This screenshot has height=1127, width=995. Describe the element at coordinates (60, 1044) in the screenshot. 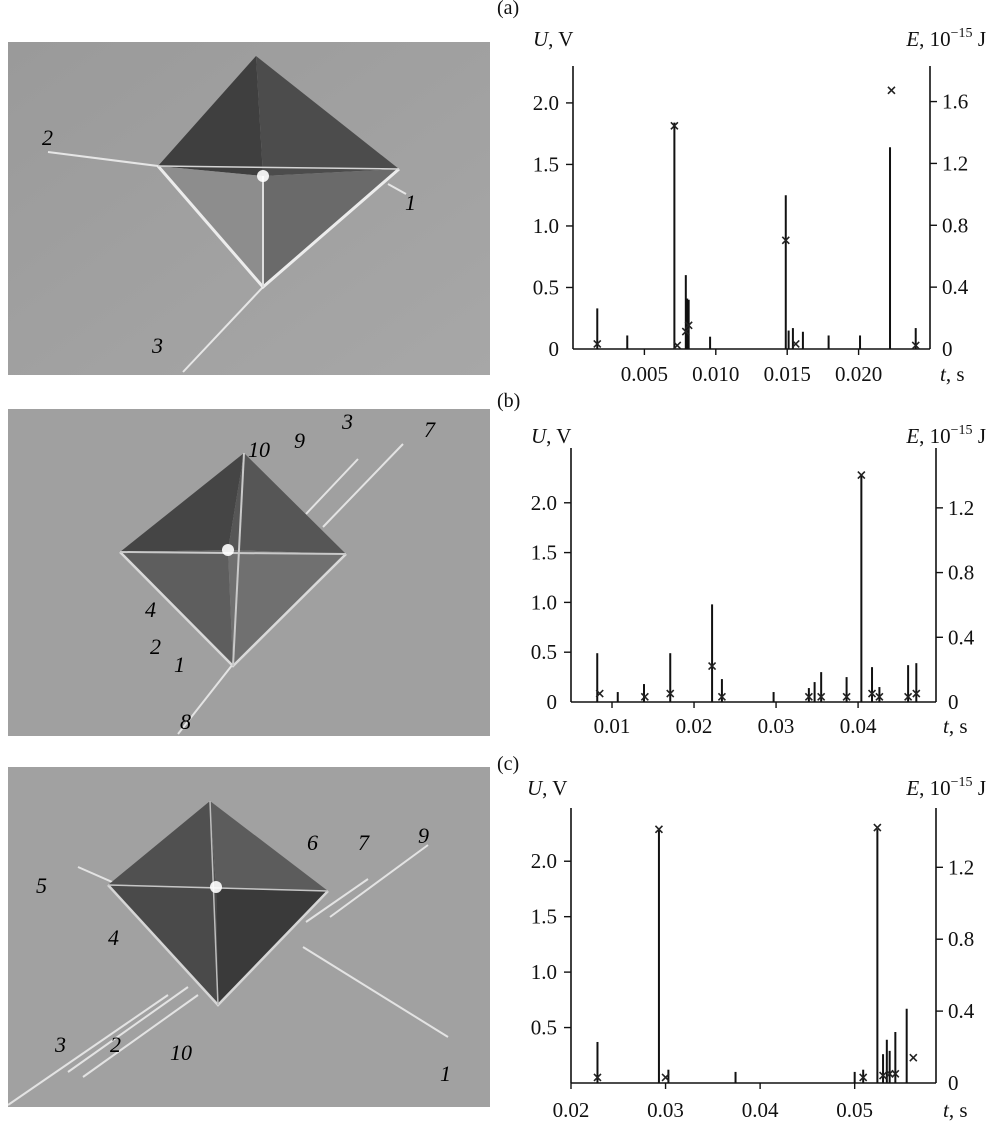

I see `photo-c-label-3: 3` at that location.